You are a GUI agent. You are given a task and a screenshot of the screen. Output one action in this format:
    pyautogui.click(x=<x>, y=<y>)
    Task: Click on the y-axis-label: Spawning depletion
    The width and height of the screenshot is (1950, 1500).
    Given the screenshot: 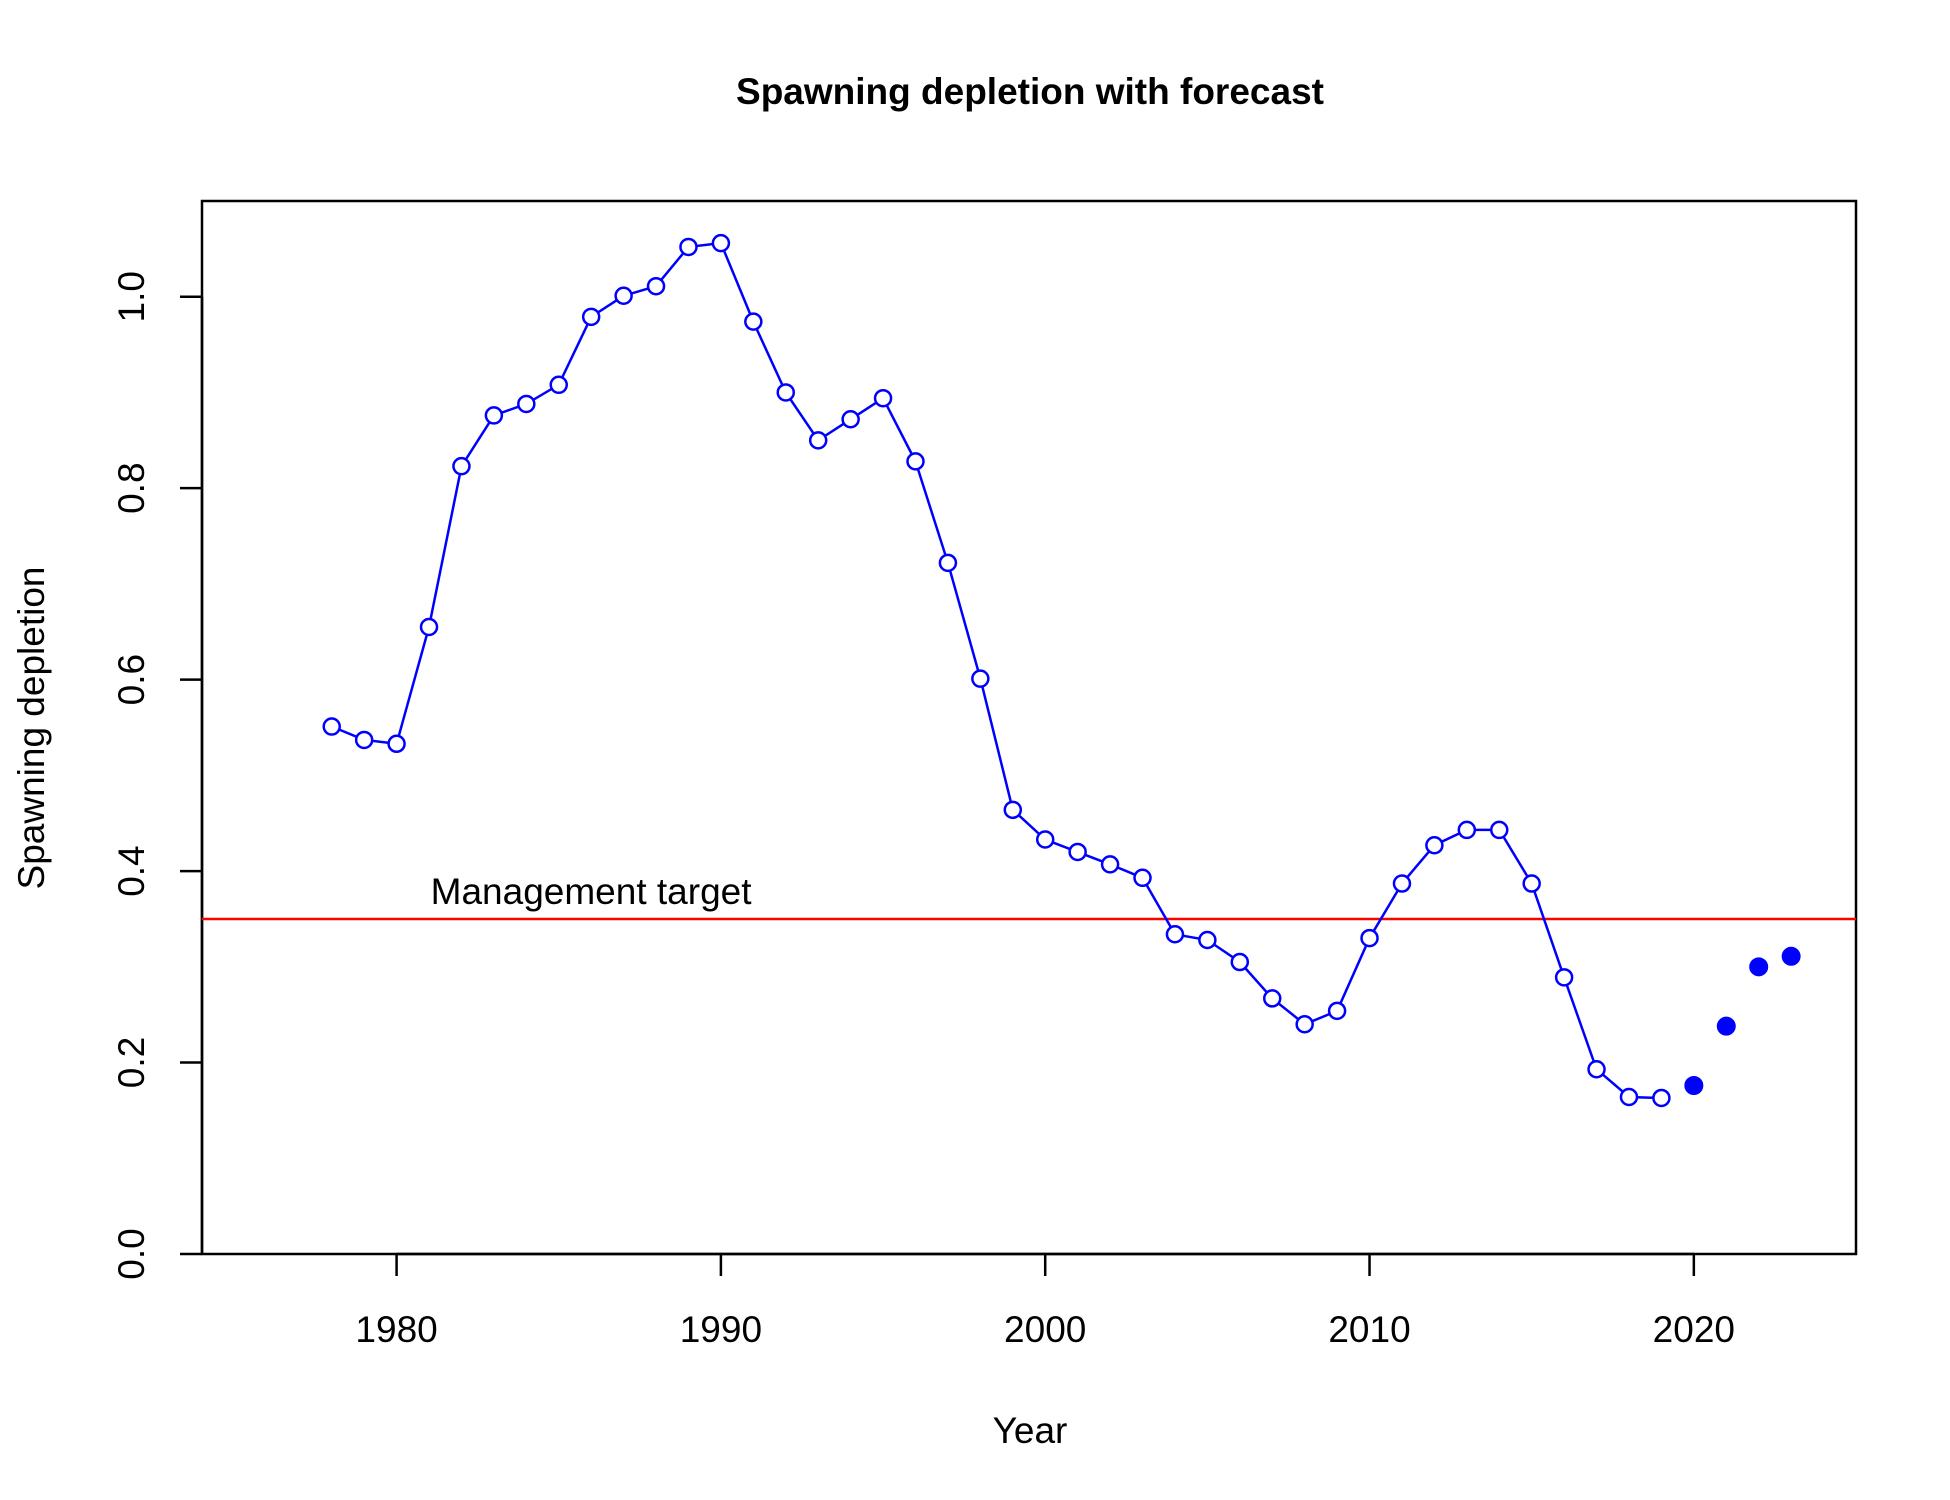 What is the action you would take?
    pyautogui.click(x=31, y=728)
    